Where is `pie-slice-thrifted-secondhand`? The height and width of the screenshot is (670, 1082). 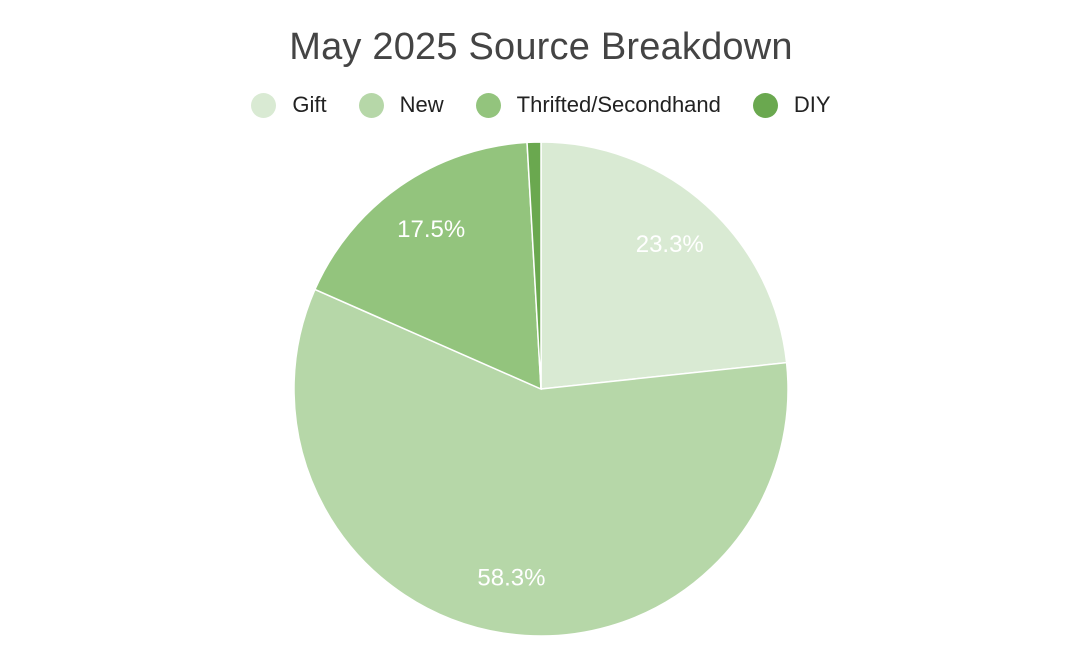
pie-slice-thrifted-secondhand is located at coordinates (427, 266).